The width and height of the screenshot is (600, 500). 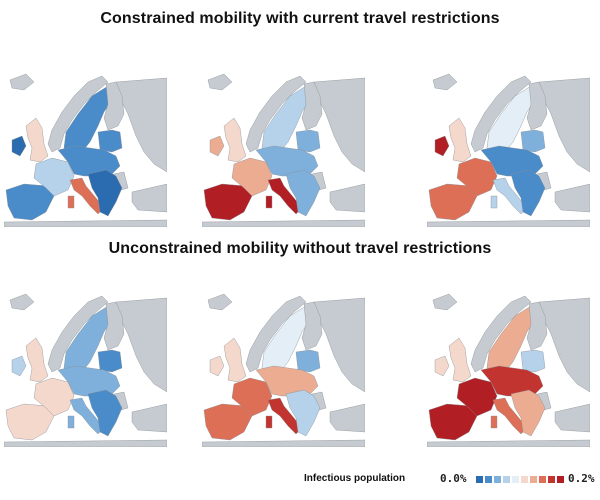 I want to click on legend: Infectious population 0.0% 0.2%, so click(x=450, y=481).